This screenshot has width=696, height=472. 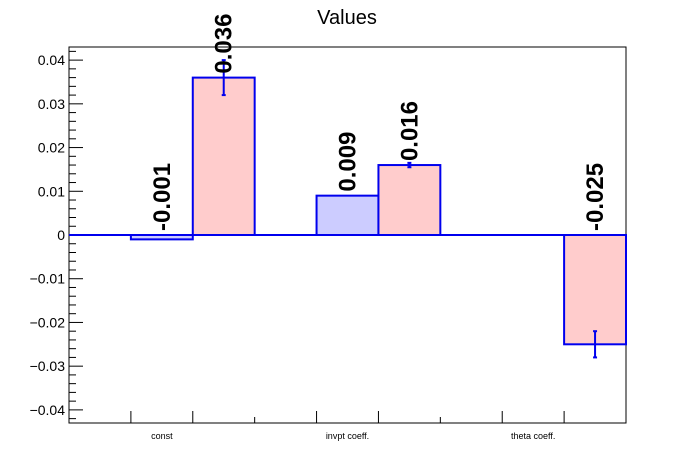 What do you see at coordinates (347, 436) in the screenshot?
I see `x-tick-label: invpt coeff.` at bounding box center [347, 436].